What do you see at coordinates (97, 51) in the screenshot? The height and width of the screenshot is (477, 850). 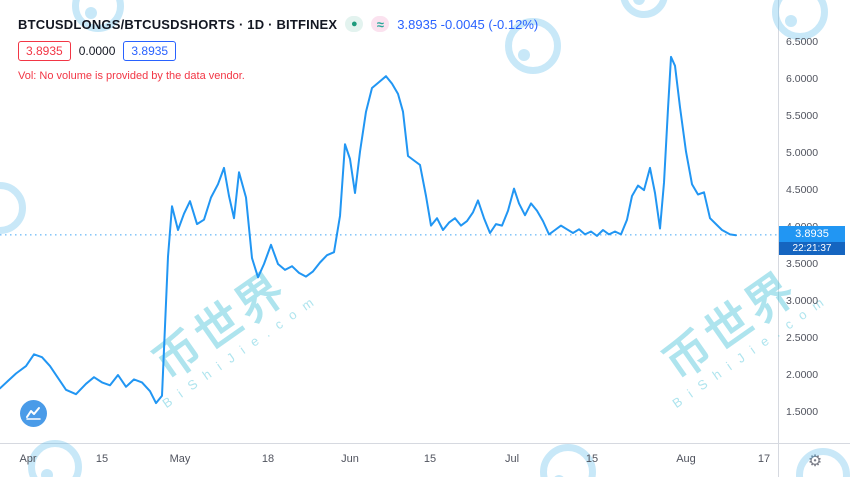 I see `value-change: 0.0000` at bounding box center [97, 51].